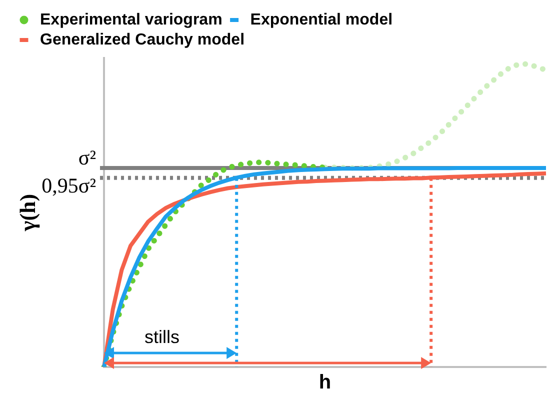 Image resolution: width=556 pixels, height=409 pixels. I want to click on legend-label: Generalized Cauchy model, so click(142, 39).